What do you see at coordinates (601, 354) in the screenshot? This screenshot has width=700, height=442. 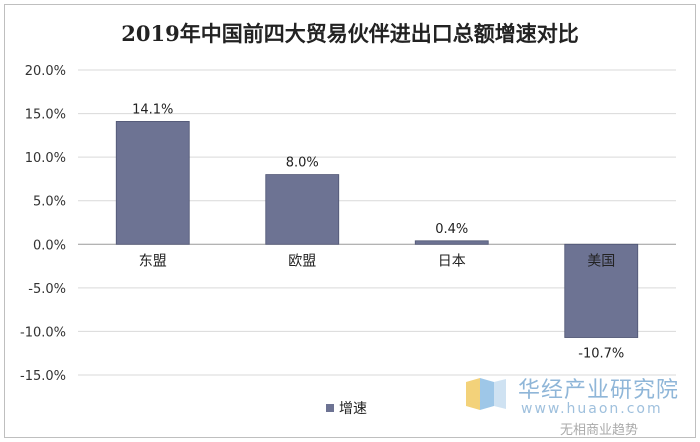 I see `data-label: -10.7%` at bounding box center [601, 354].